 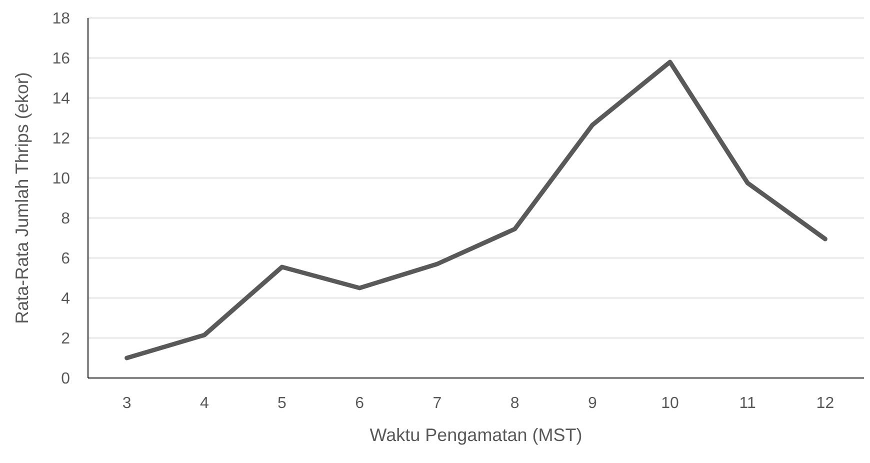 What do you see at coordinates (476, 435) in the screenshot?
I see `x-axis-title: Waktu Pengamatan (MST)` at bounding box center [476, 435].